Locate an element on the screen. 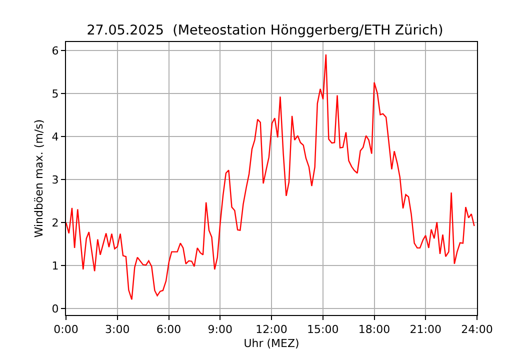 The height and width of the screenshot is (350, 530). chart-title: 27.05.2025 (Meteostation Hönggerberg/ETH Zürich) is located at coordinates (265, 30).